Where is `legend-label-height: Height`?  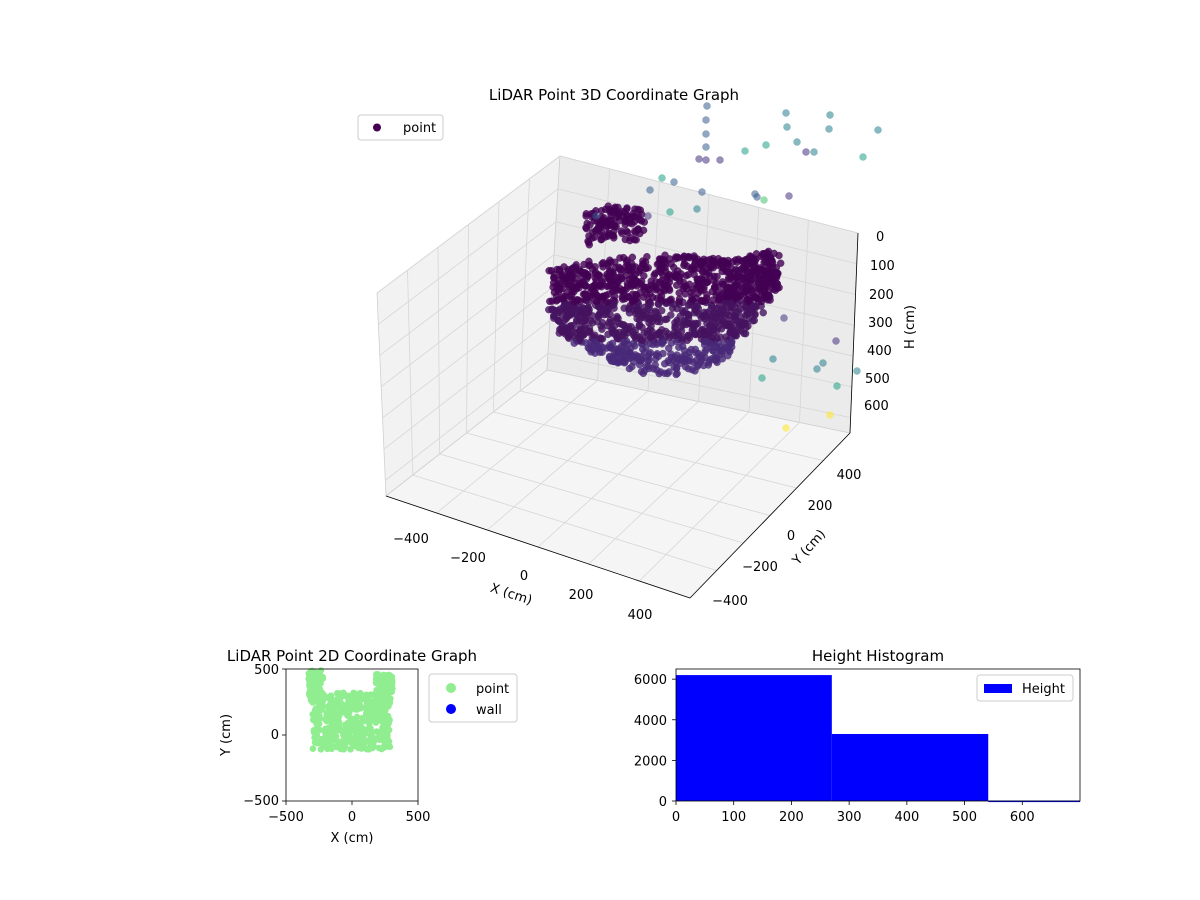
legend-label-height: Height is located at coordinates (1043, 689).